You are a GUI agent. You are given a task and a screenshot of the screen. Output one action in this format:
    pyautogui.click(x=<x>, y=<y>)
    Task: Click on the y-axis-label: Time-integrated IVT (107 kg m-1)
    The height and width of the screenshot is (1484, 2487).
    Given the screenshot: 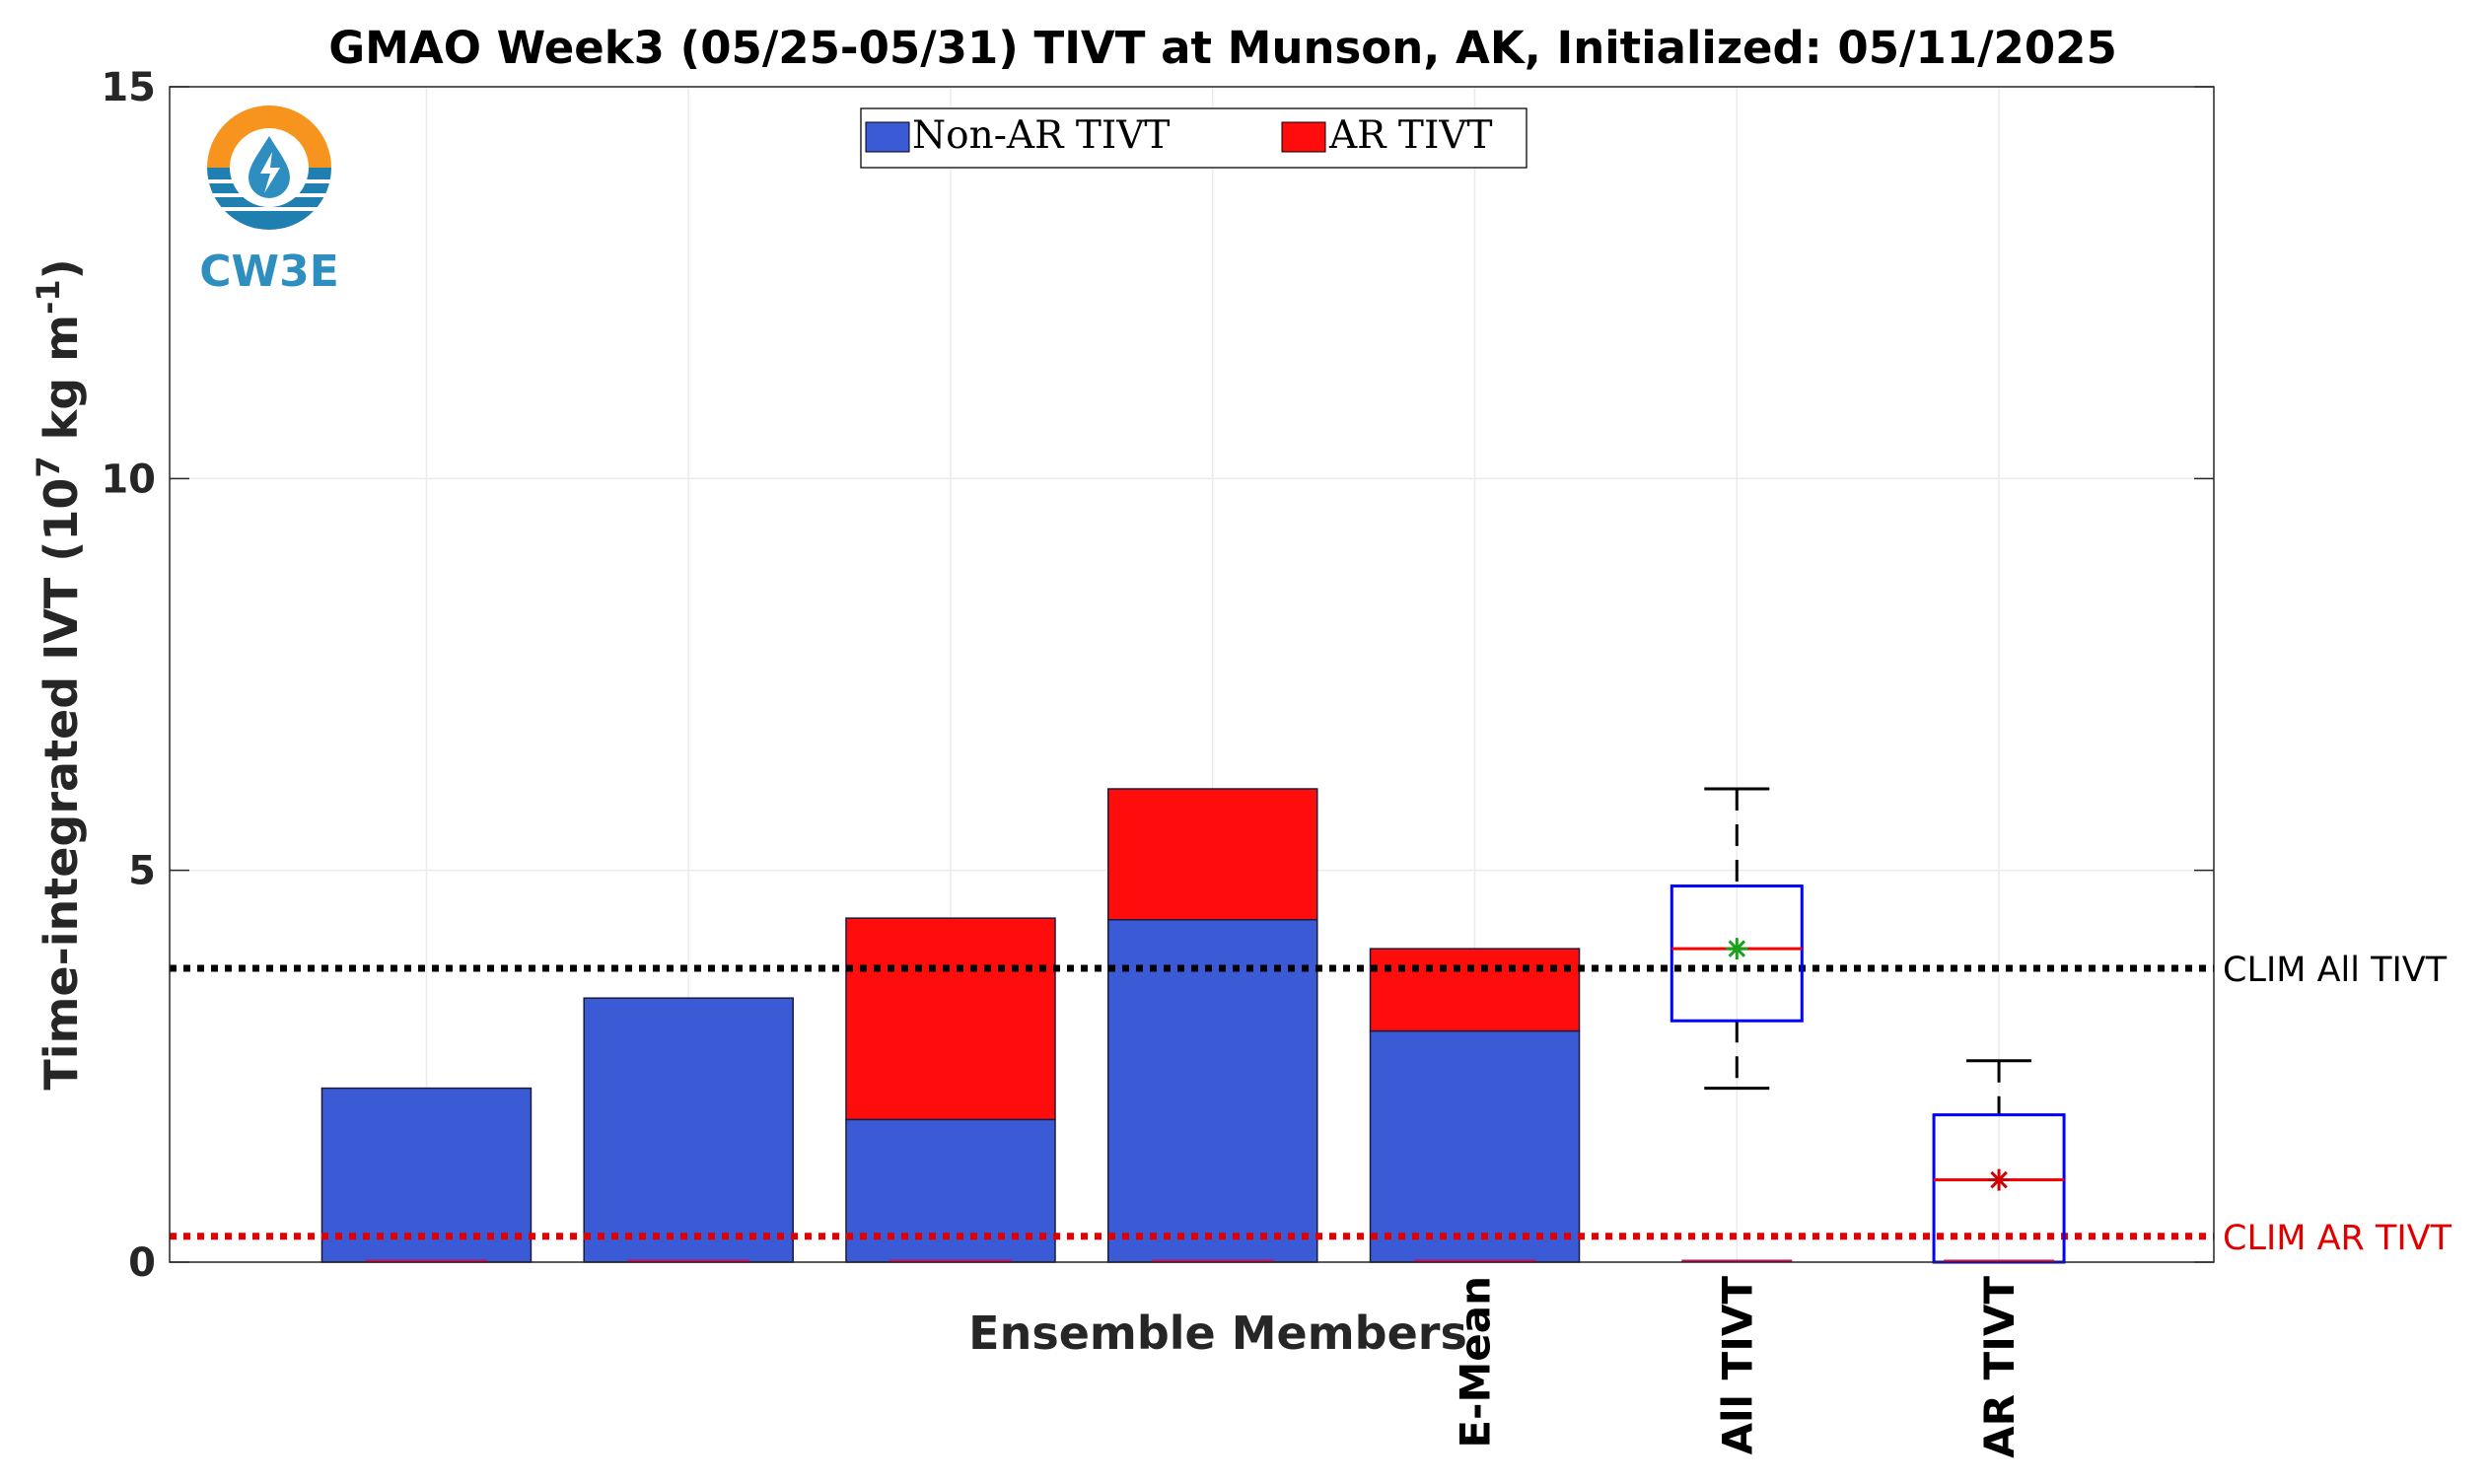 What is the action you would take?
    pyautogui.click(x=59, y=674)
    